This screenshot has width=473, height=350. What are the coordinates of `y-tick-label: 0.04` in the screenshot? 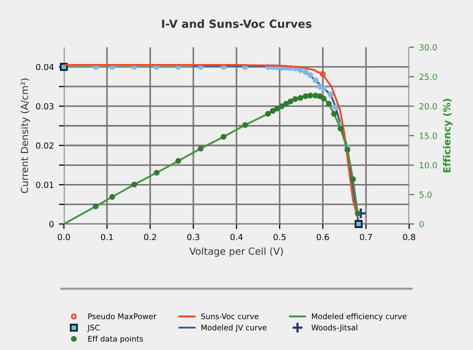 It's located at (45, 67).